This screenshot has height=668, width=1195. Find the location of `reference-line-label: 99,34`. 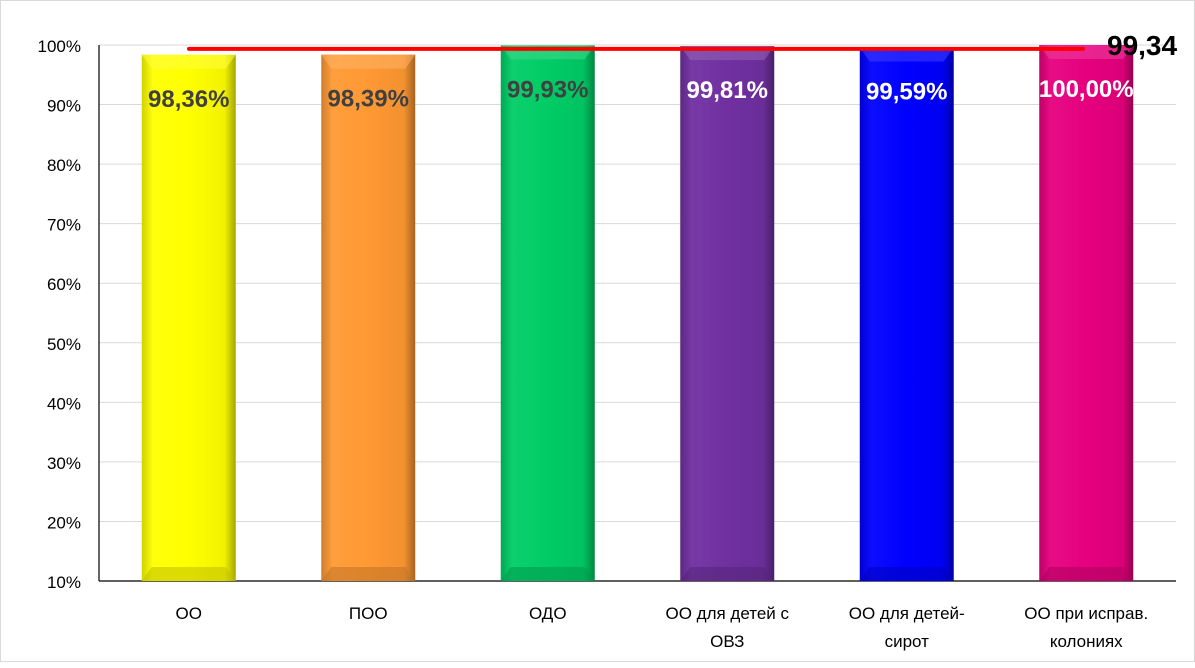

reference-line-label: 99,34 is located at coordinates (1142, 45).